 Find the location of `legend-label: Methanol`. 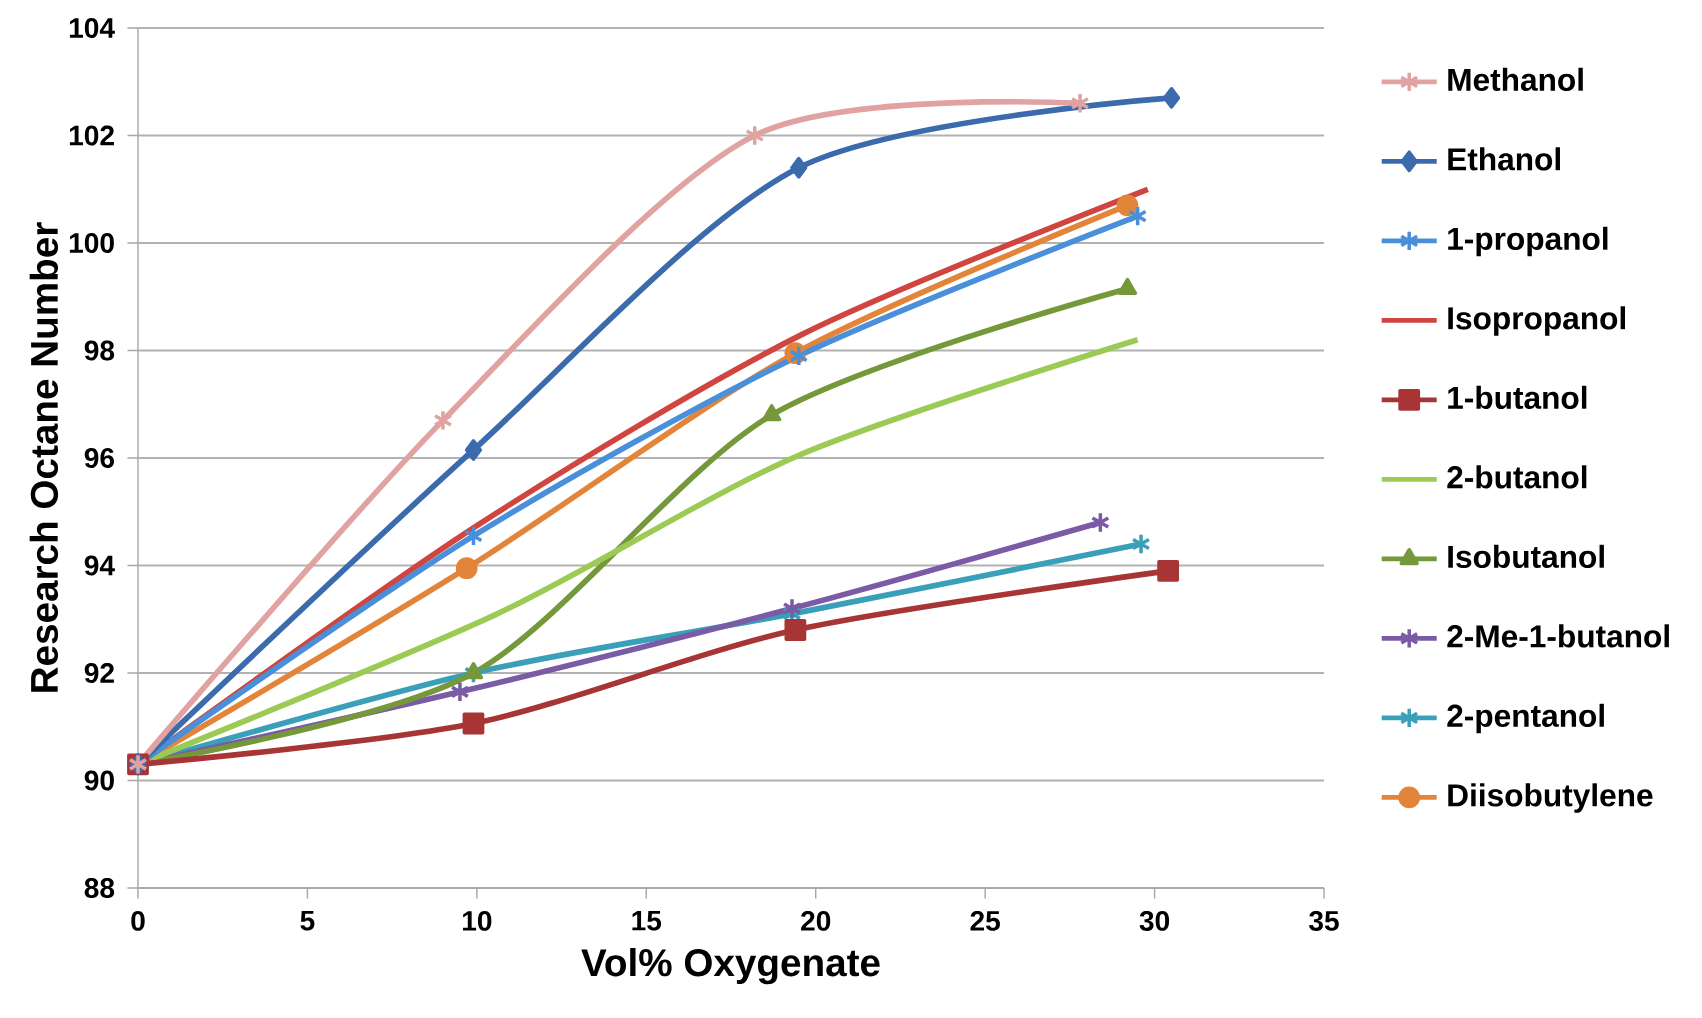

legend-label: Methanol is located at coordinates (1515, 79).